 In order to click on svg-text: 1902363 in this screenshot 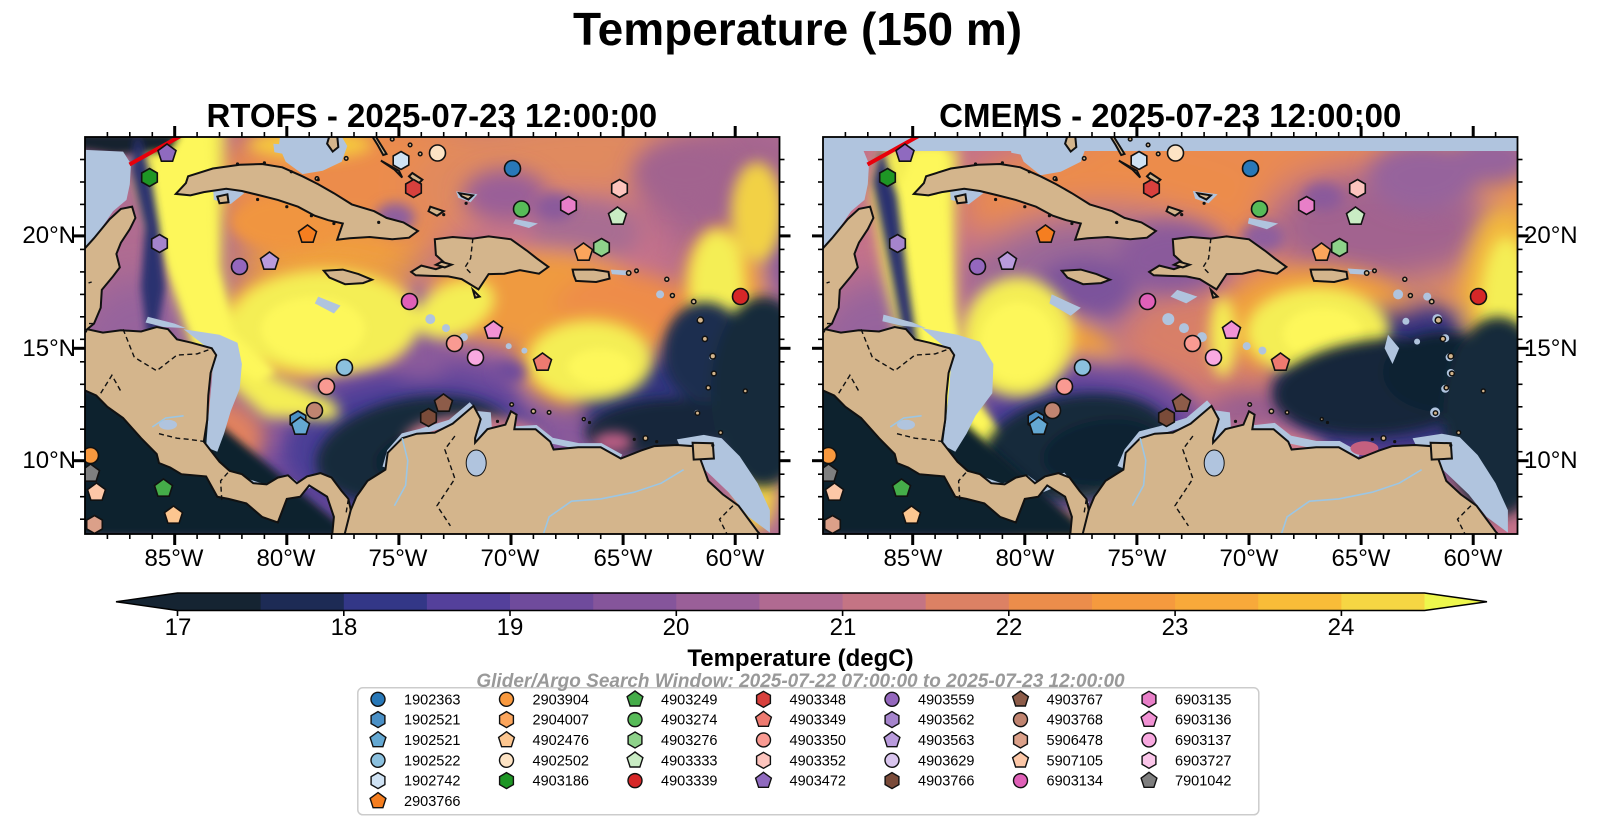, I will do `click(432, 700)`.